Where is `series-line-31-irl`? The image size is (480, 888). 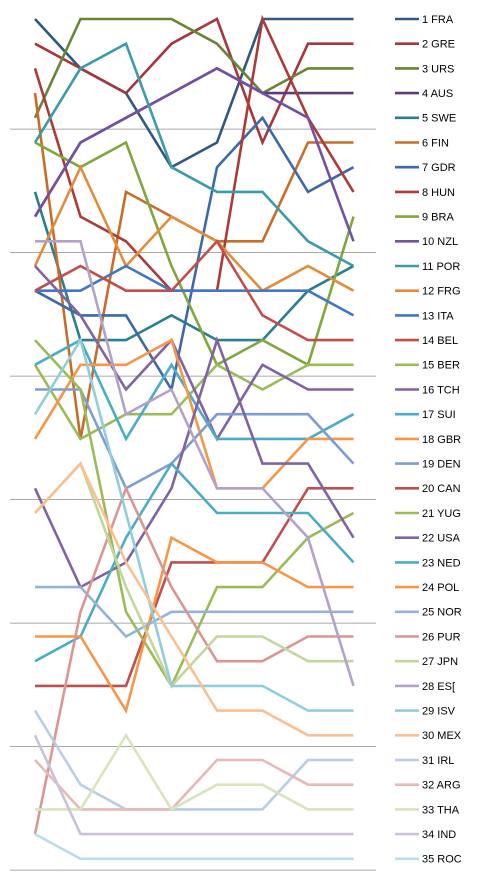
series-line-31-irl is located at coordinates (193, 760).